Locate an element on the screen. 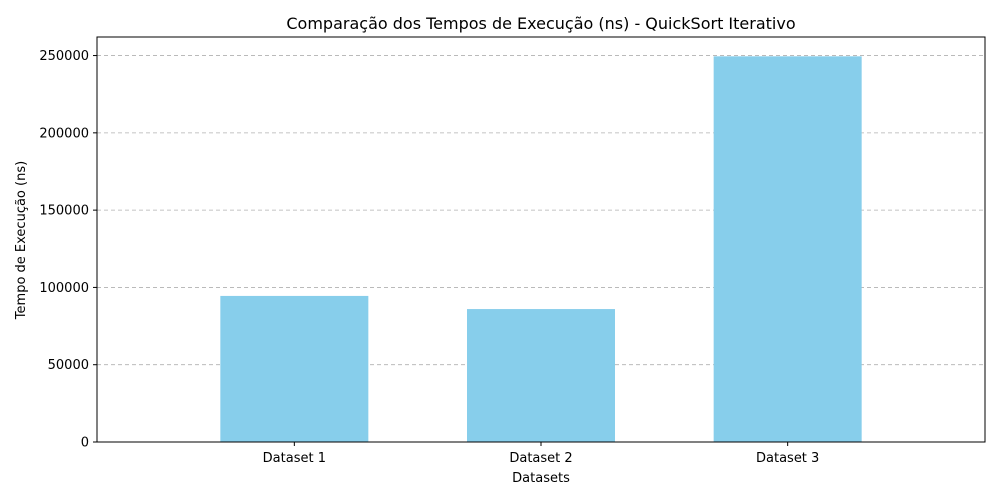 The width and height of the screenshot is (1000, 500). y-axis-ticks: 0 50000 100000 150000 200000 250000 is located at coordinates (68, 250).